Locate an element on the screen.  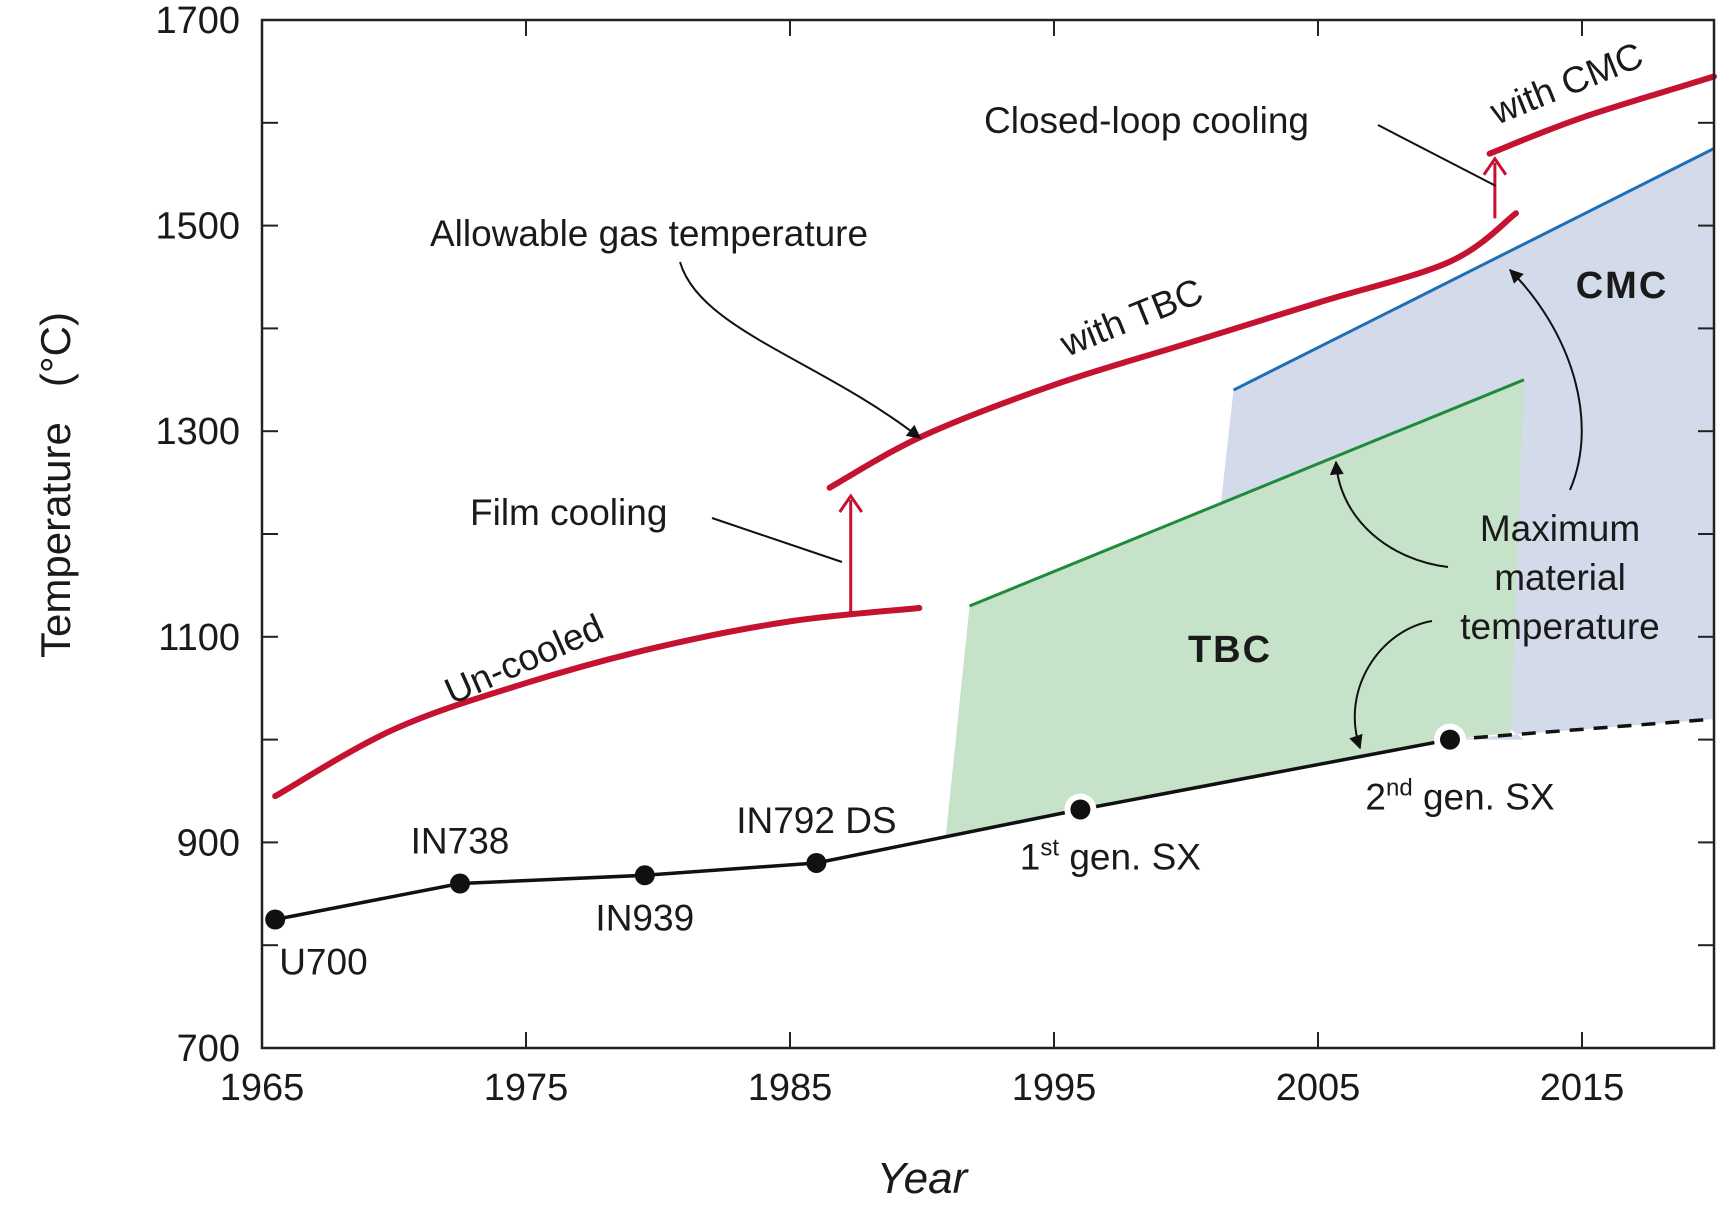
y-axis-title: Temperature (°C) is located at coordinates (55, 485).